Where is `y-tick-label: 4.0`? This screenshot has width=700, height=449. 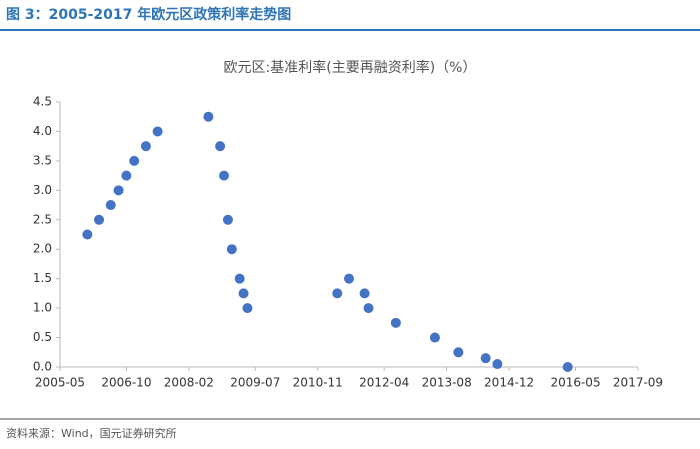 y-tick-label: 4.0 is located at coordinates (42, 131).